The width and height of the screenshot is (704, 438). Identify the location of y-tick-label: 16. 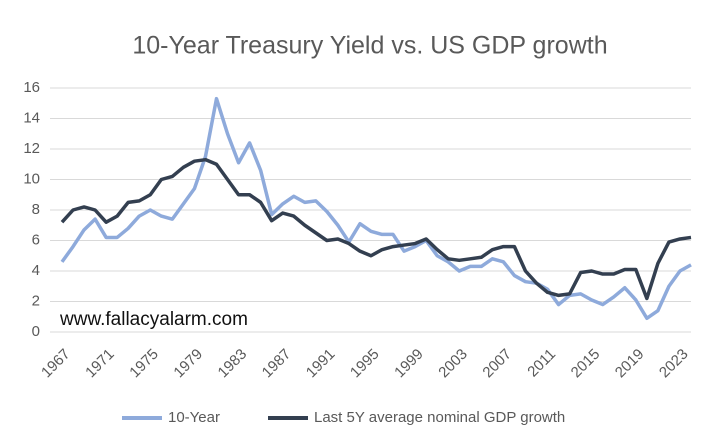
(31, 87).